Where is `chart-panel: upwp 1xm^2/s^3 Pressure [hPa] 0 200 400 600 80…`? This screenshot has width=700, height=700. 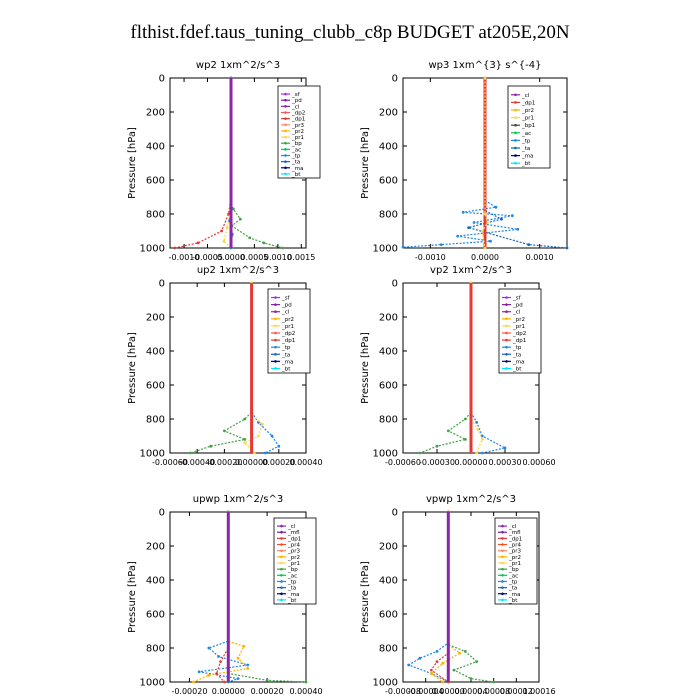 chart-panel: upwp 1xm^2/s^3 Pressure [hPa] 0 200 400 600 80… is located at coordinates (225, 595).